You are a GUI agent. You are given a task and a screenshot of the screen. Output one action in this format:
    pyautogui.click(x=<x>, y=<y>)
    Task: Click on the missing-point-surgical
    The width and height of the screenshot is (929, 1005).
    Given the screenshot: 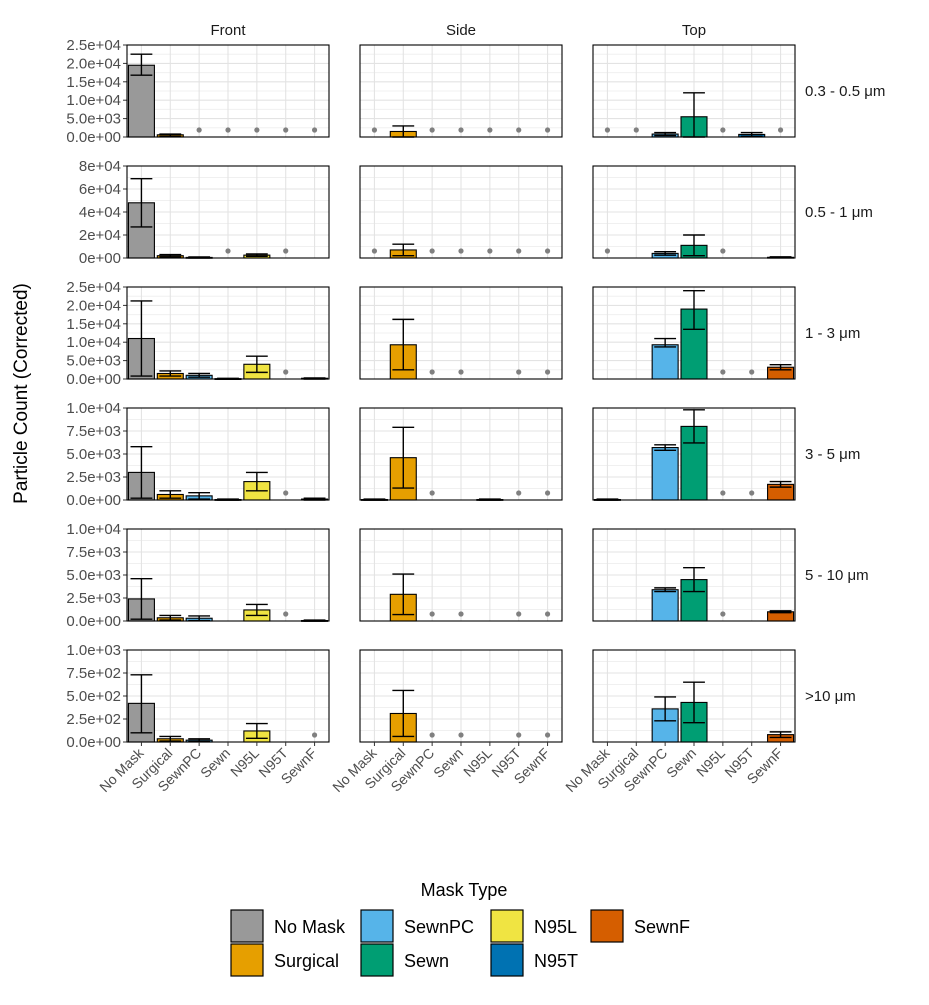 What is the action you would take?
    pyautogui.click(x=636, y=130)
    